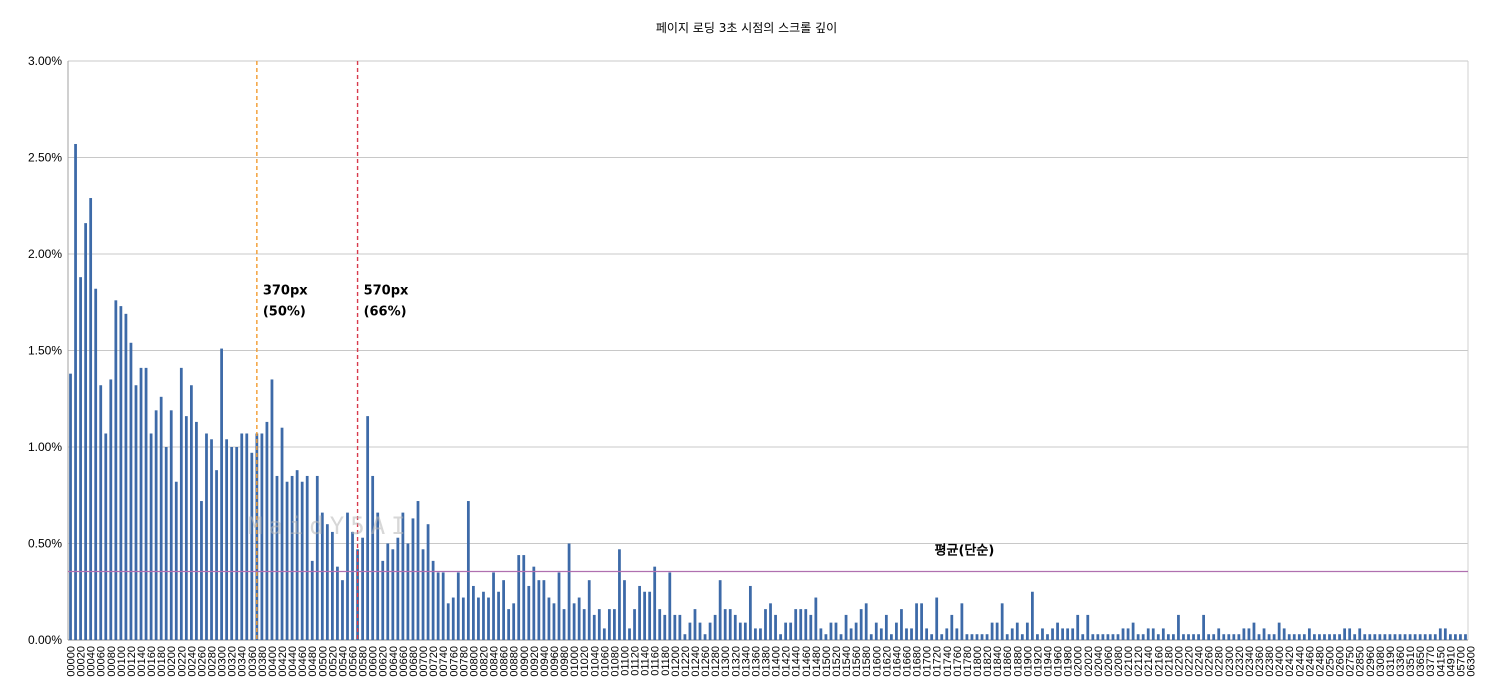  I want to click on x-tick-label: 01780, so click(968, 661).